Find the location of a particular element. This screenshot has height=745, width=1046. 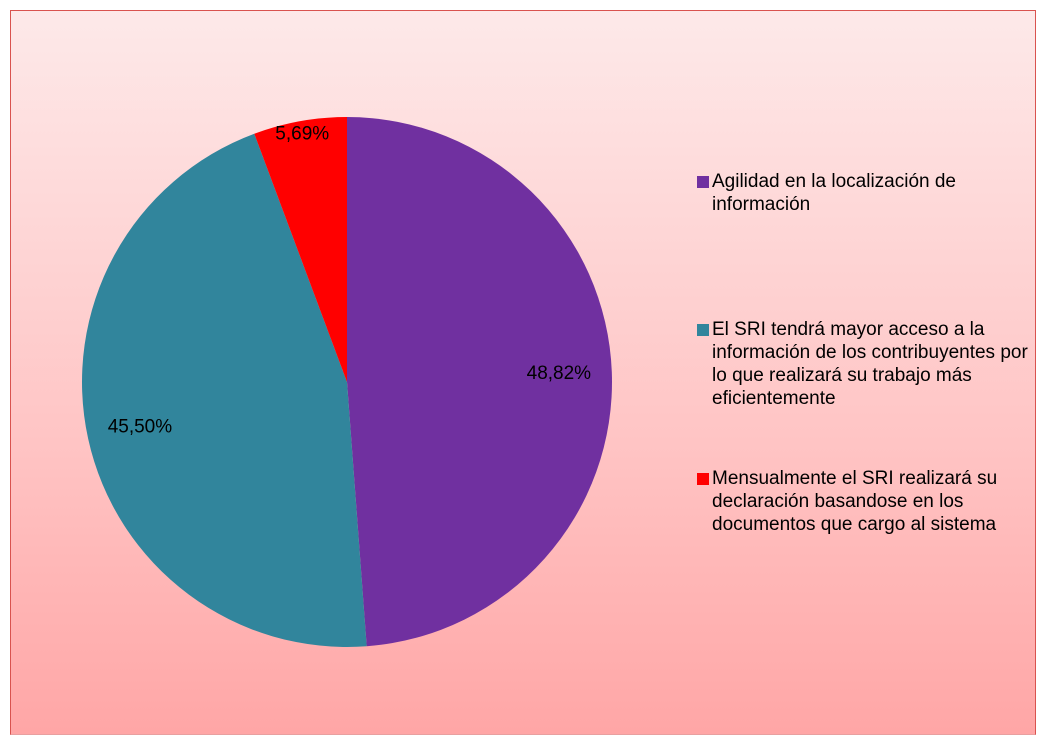

data-label: 48,82% is located at coordinates (559, 373).